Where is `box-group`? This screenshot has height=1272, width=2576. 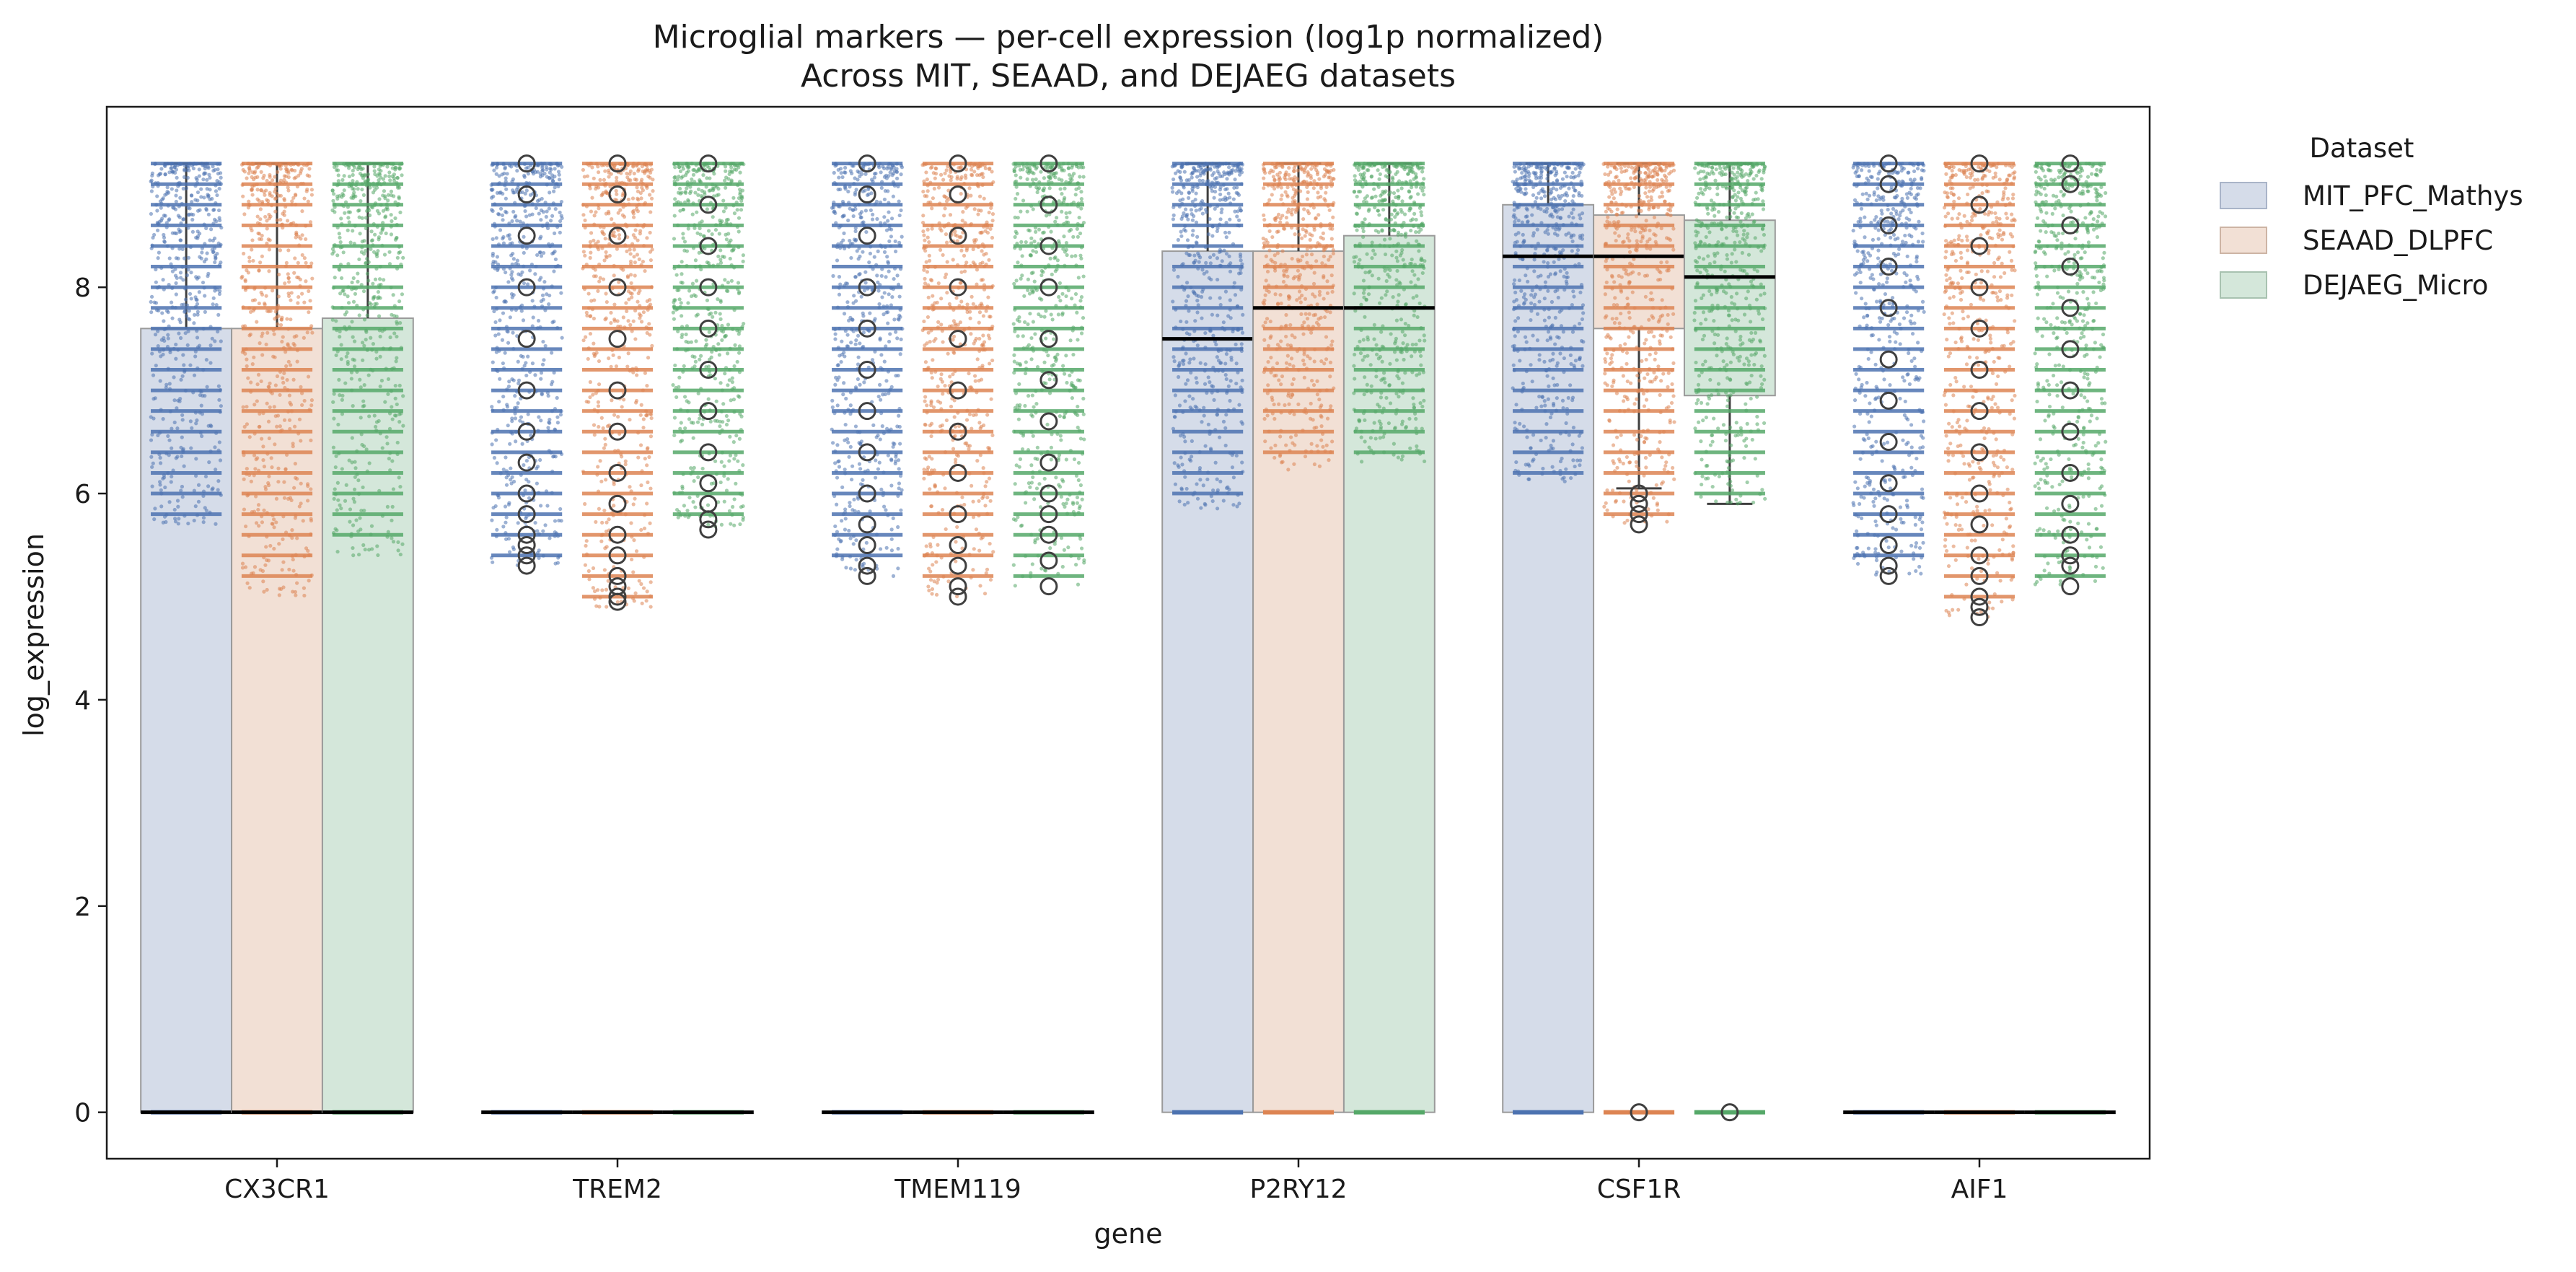 box-group is located at coordinates (186, 637).